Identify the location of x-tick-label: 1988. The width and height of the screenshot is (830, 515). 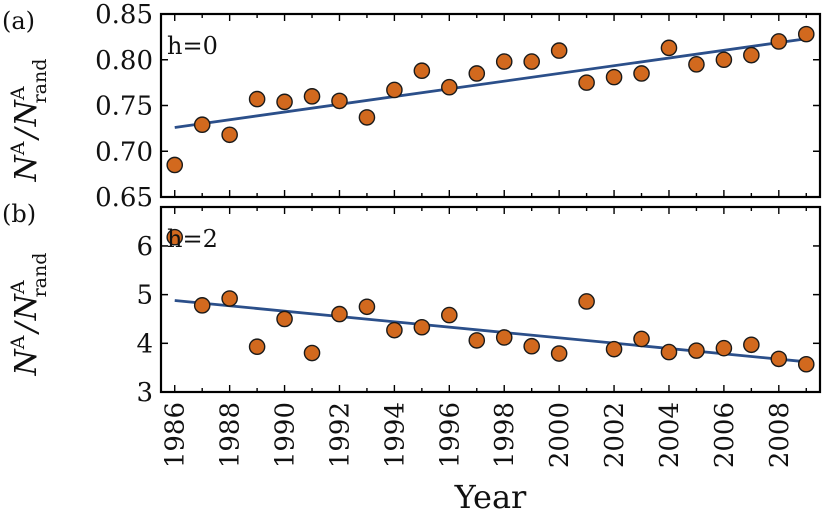
(231, 435).